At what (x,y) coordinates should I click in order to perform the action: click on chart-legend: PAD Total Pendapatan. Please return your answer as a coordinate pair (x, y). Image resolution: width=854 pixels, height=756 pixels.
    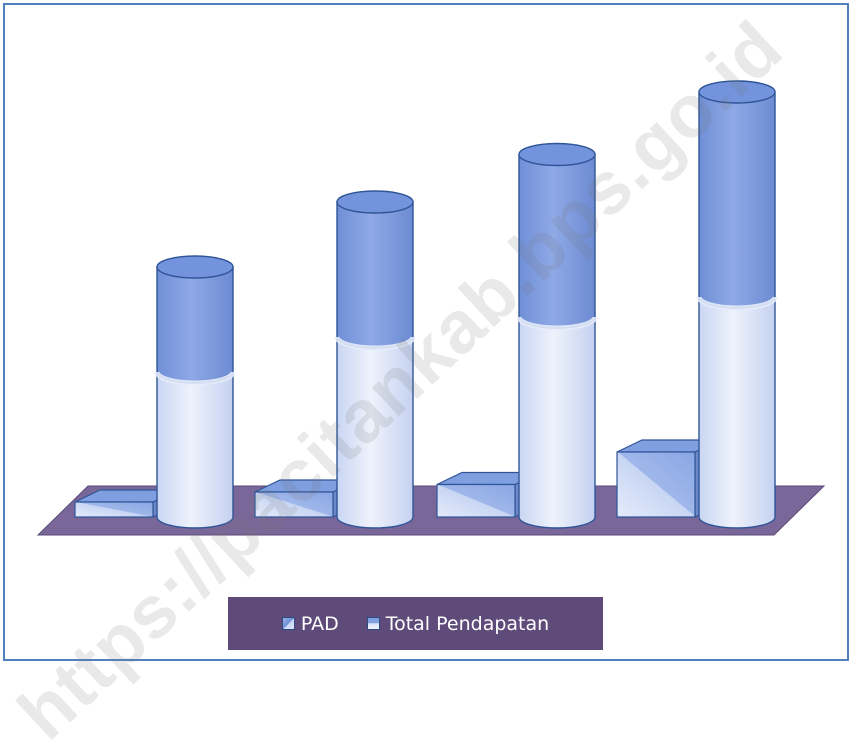
    Looking at the image, I should click on (415, 623).